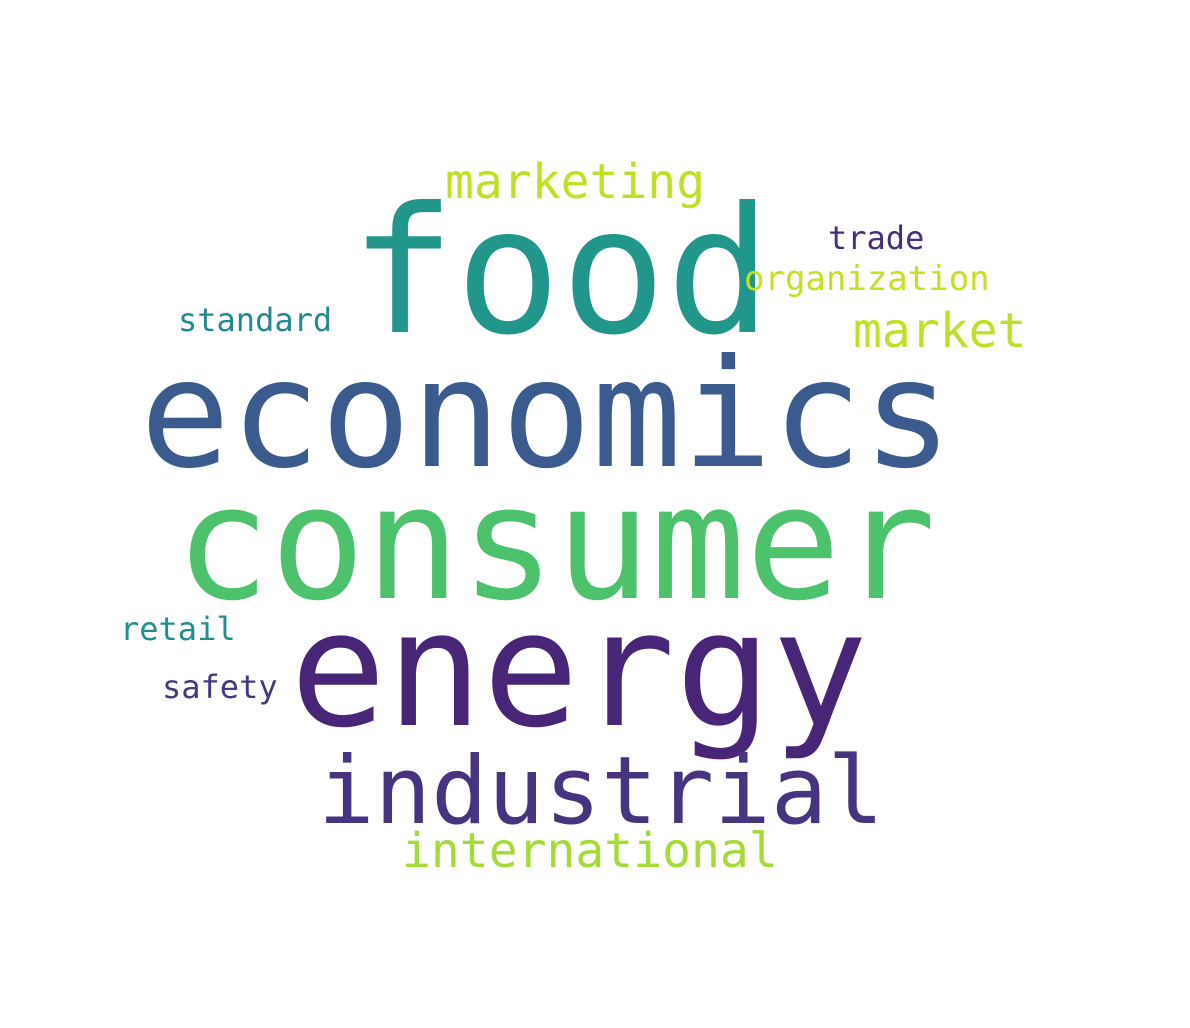 The image size is (1190, 1028). Describe the element at coordinates (579, 669) in the screenshot. I see `word-energy: energy` at that location.